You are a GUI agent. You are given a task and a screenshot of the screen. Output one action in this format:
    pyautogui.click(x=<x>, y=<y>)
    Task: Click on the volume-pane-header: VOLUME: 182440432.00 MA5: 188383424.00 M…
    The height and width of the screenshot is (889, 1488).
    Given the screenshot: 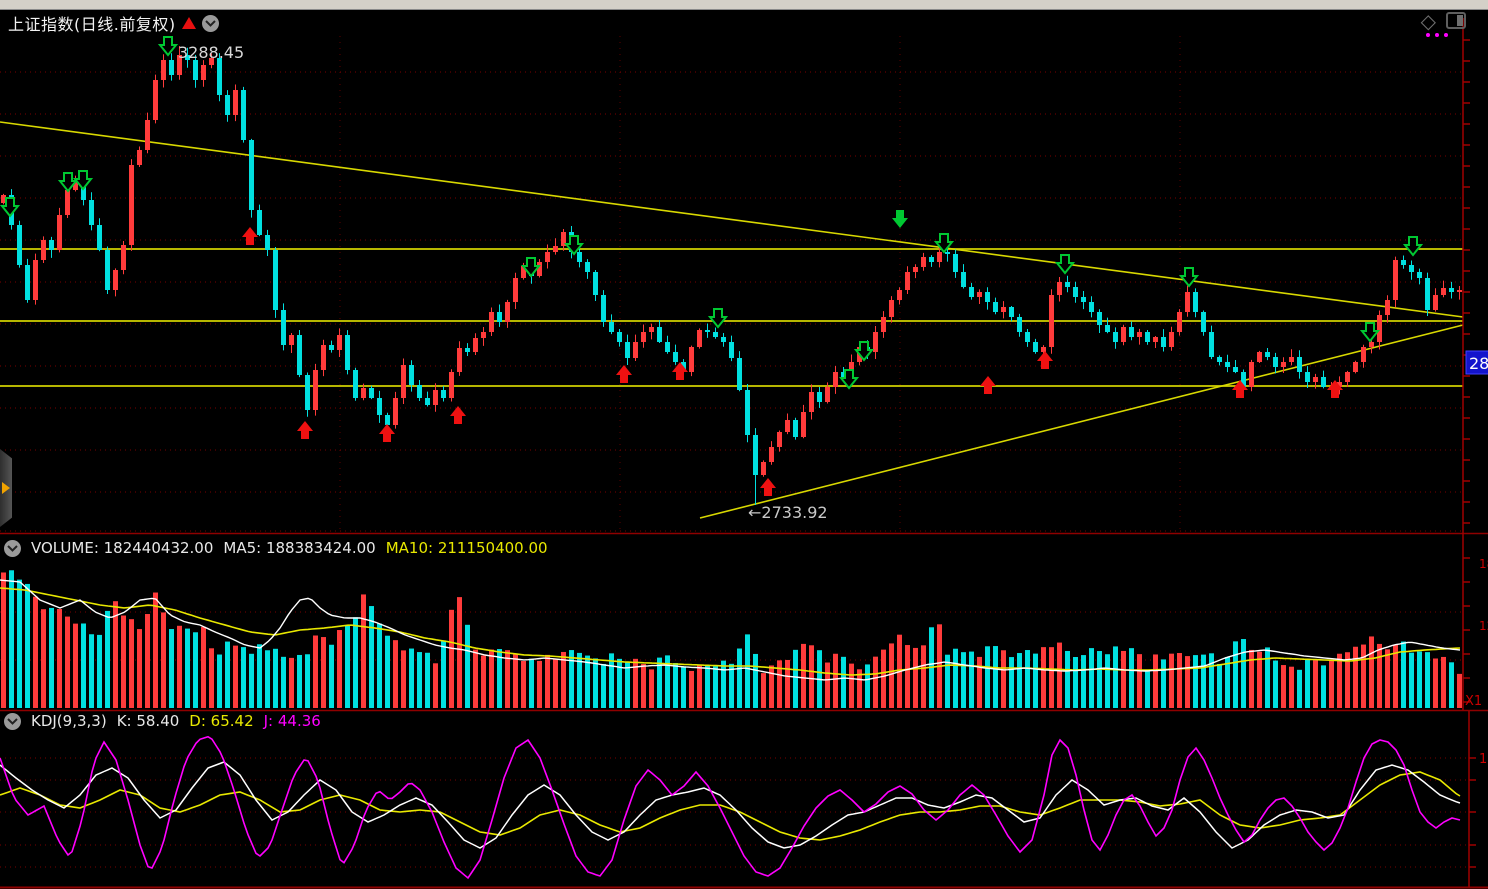 What is the action you would take?
    pyautogui.click(x=276, y=548)
    